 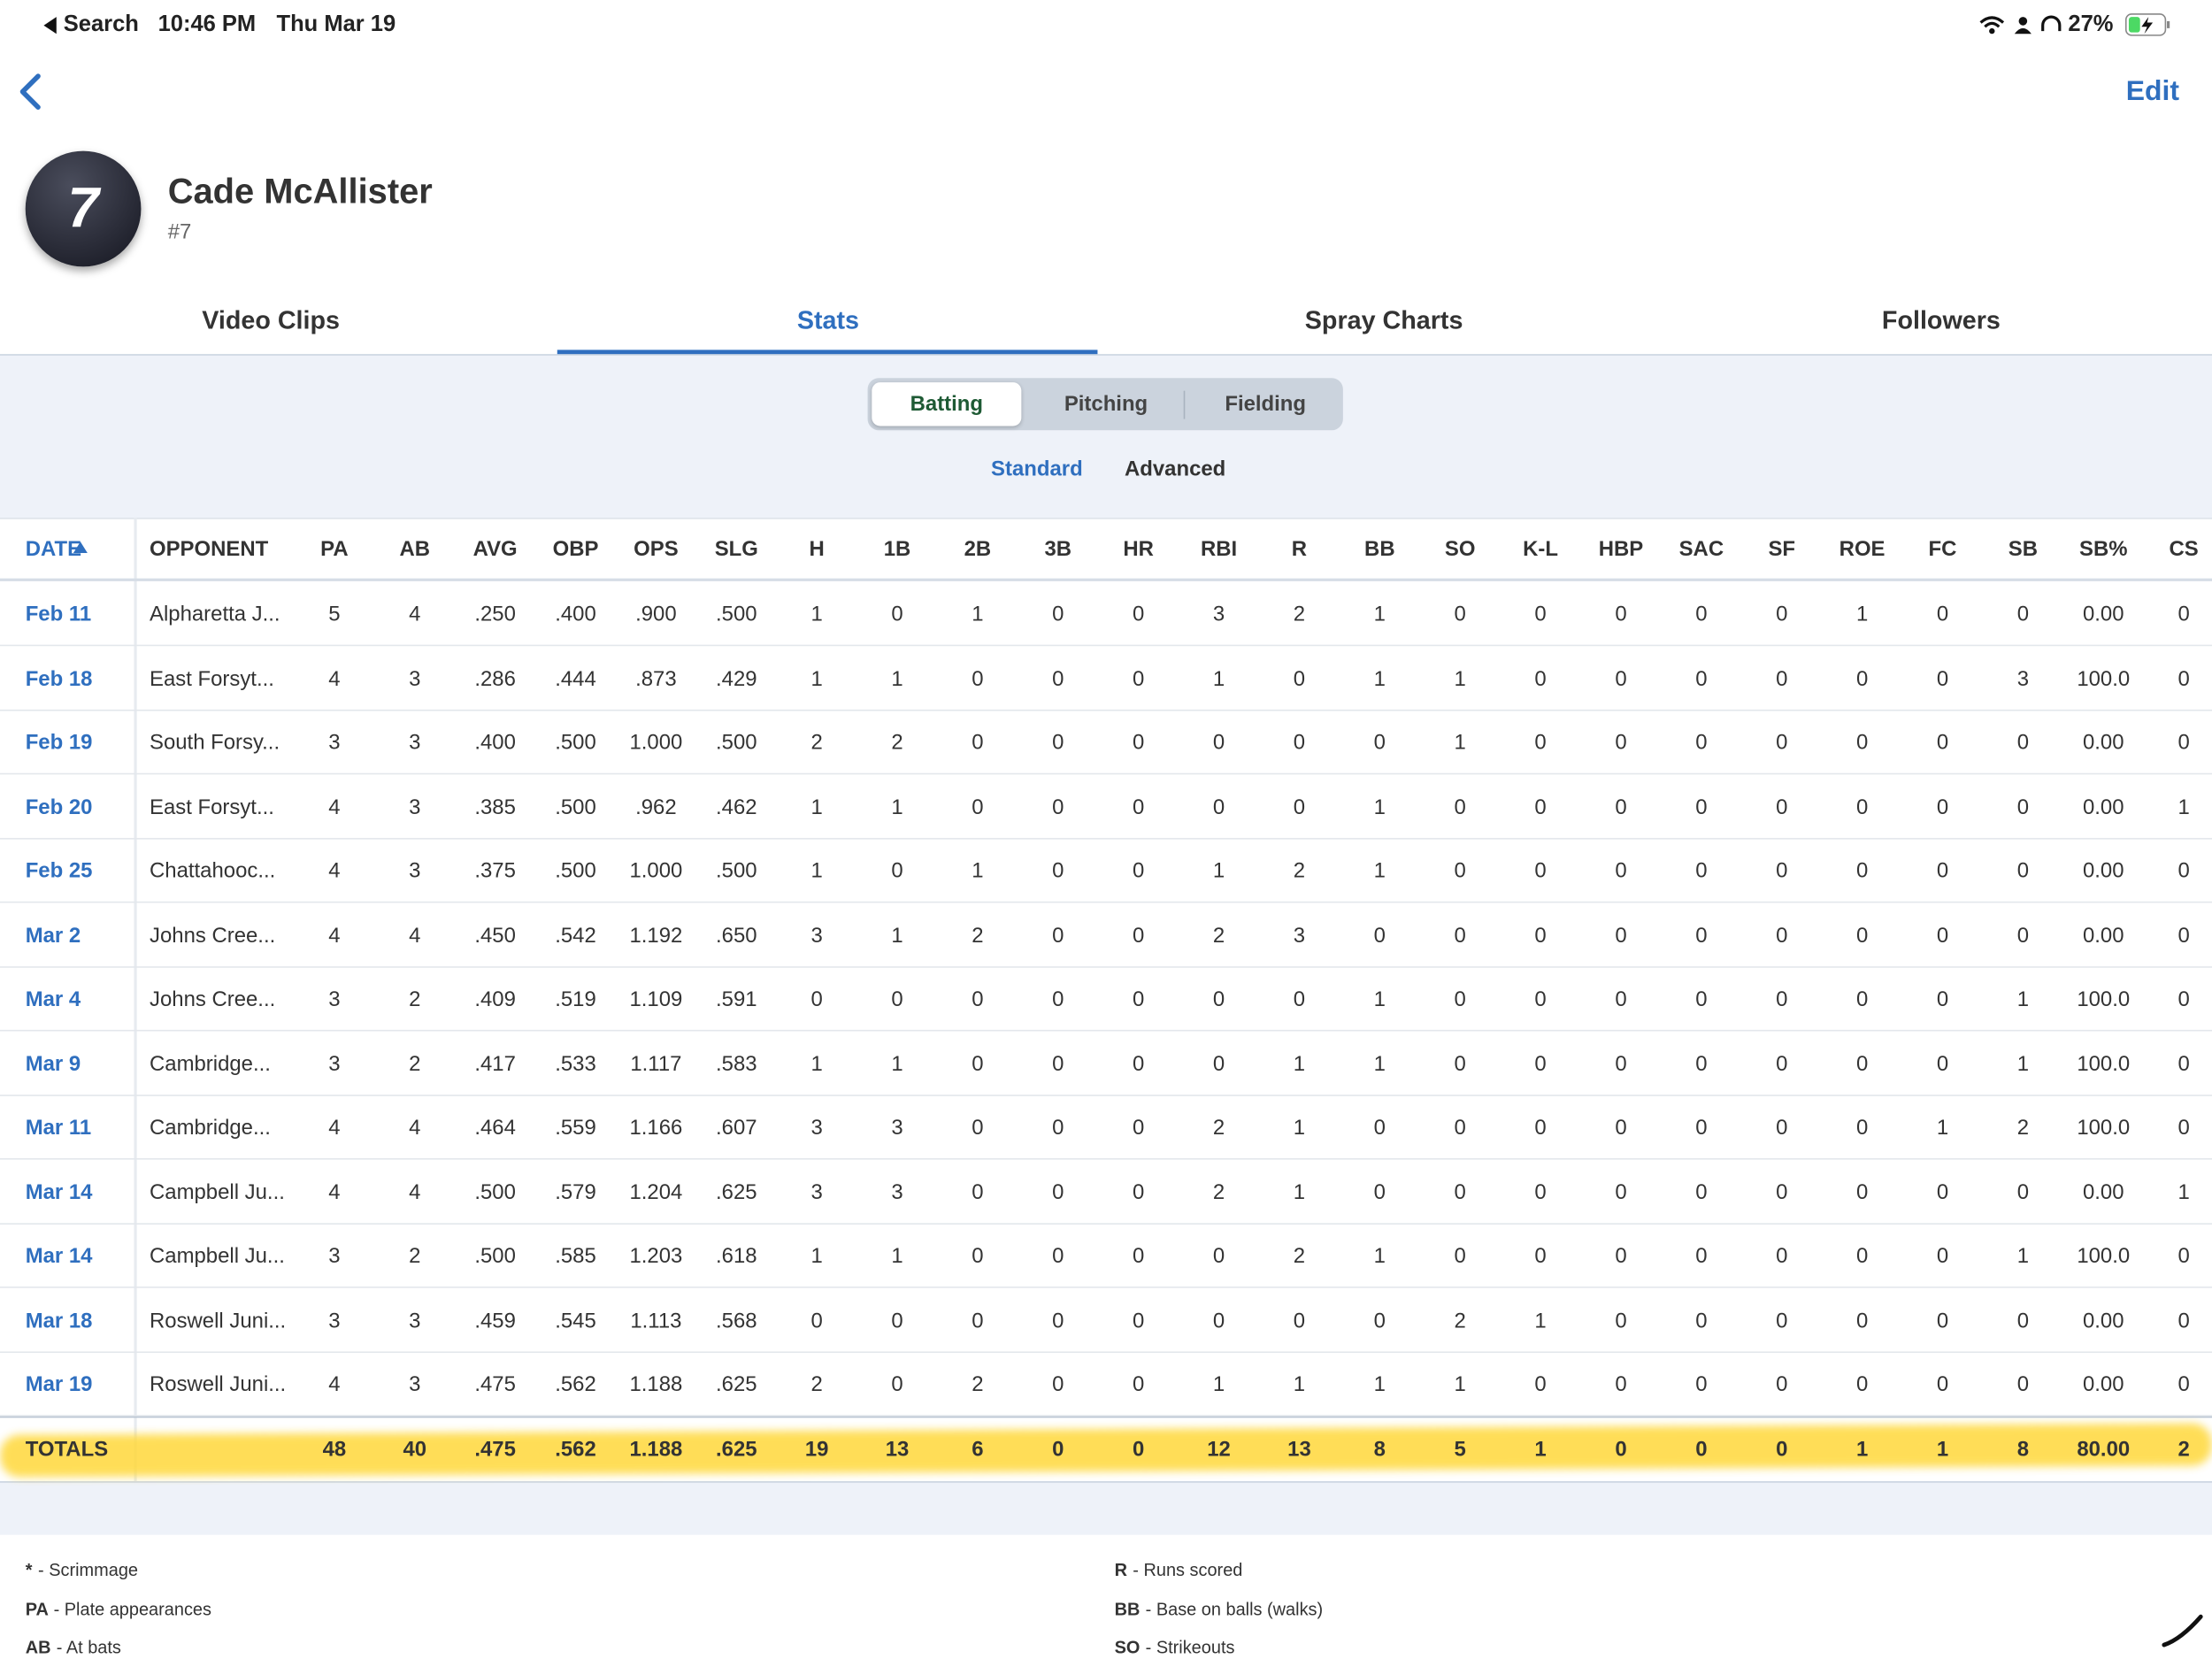 What do you see at coordinates (1300, 549) in the screenshot?
I see `column-header: R` at bounding box center [1300, 549].